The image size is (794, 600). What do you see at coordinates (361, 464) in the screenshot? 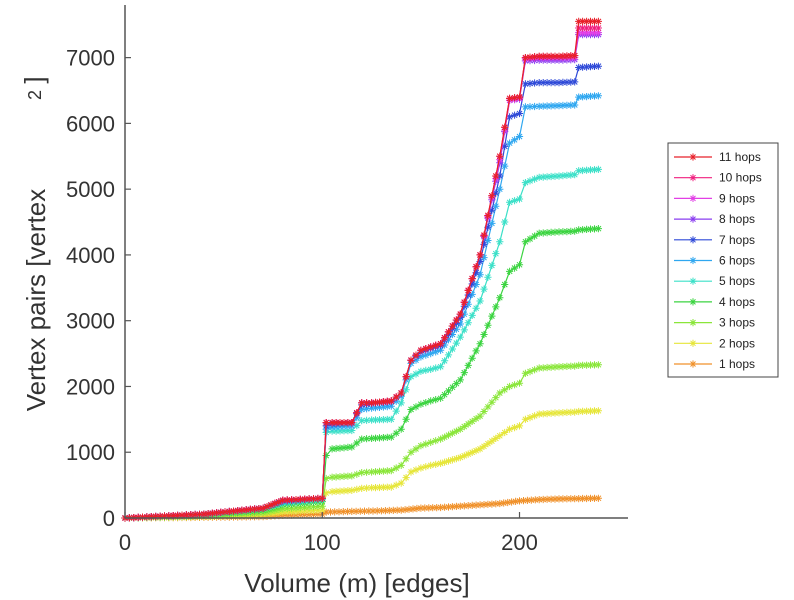
I see `series-2-hops` at bounding box center [361, 464].